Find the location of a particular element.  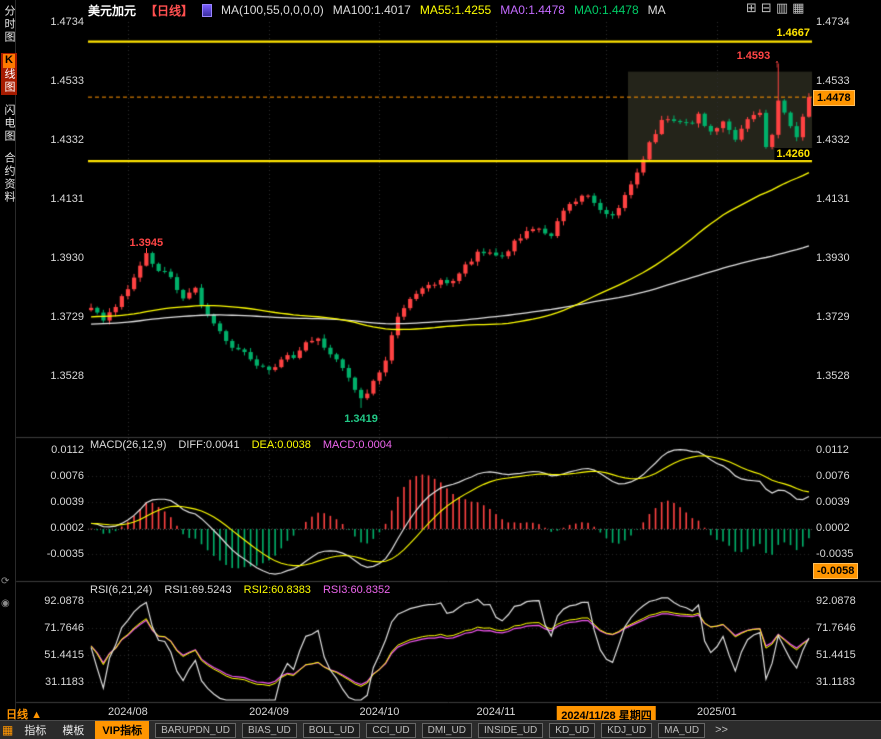

date-label: 2024/08 is located at coordinates (127, 712).